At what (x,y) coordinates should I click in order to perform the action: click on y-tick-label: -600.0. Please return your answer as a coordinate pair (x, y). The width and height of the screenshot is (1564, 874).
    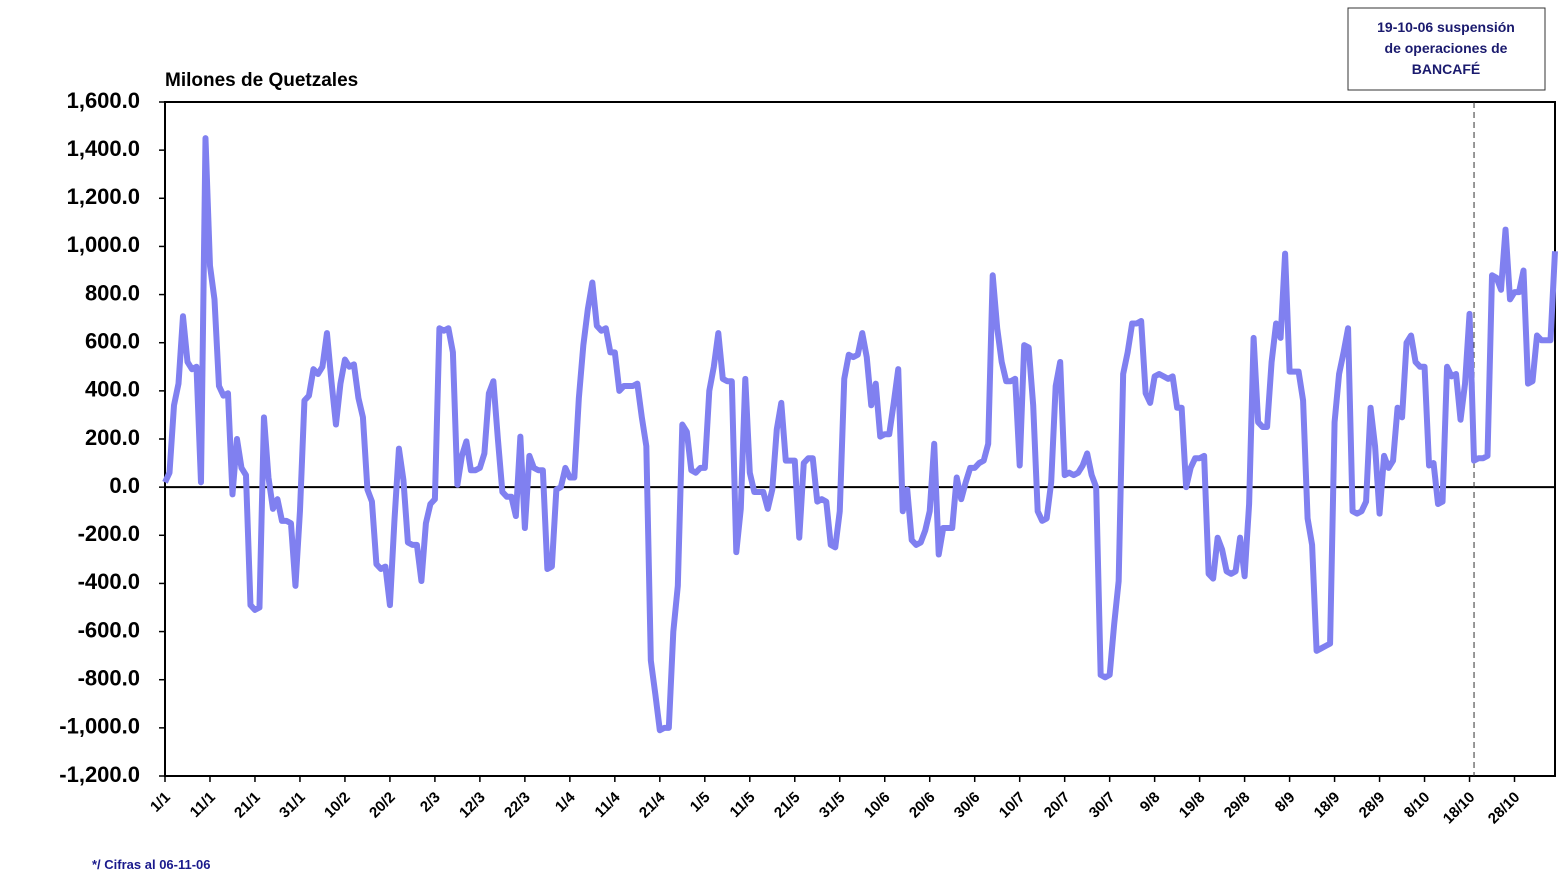
    Looking at the image, I should click on (109, 629).